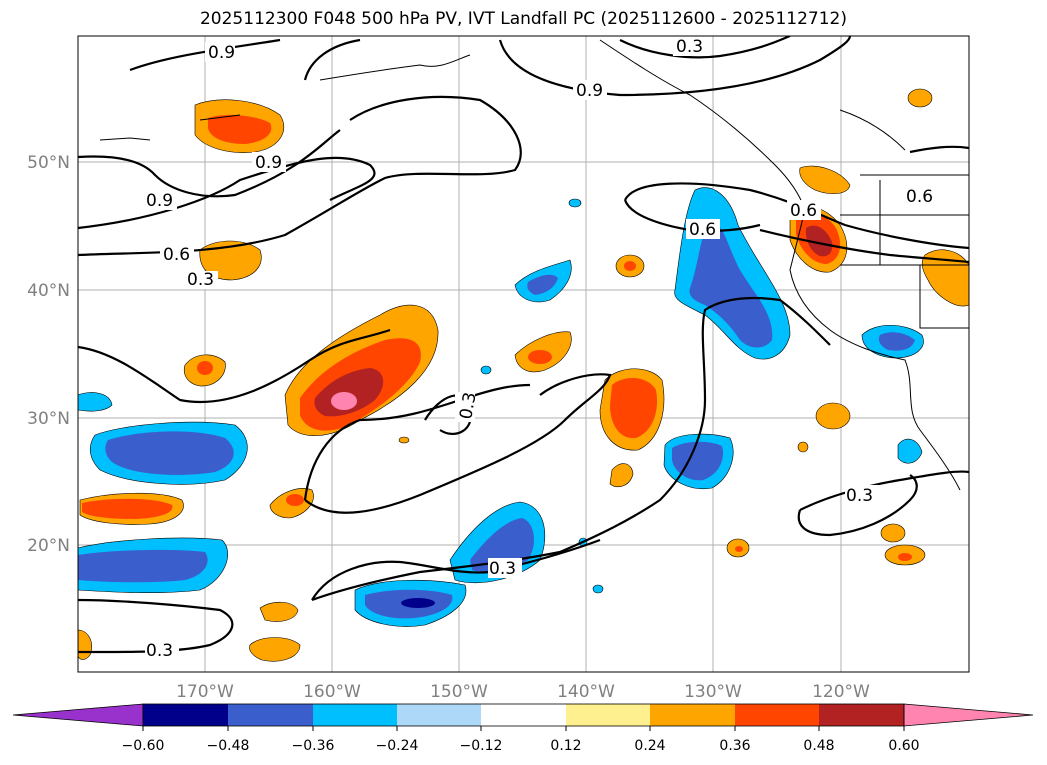 The height and width of the screenshot is (765, 1047). Describe the element at coordinates (713, 692) in the screenshot. I see `lon-label: 130°W` at that location.